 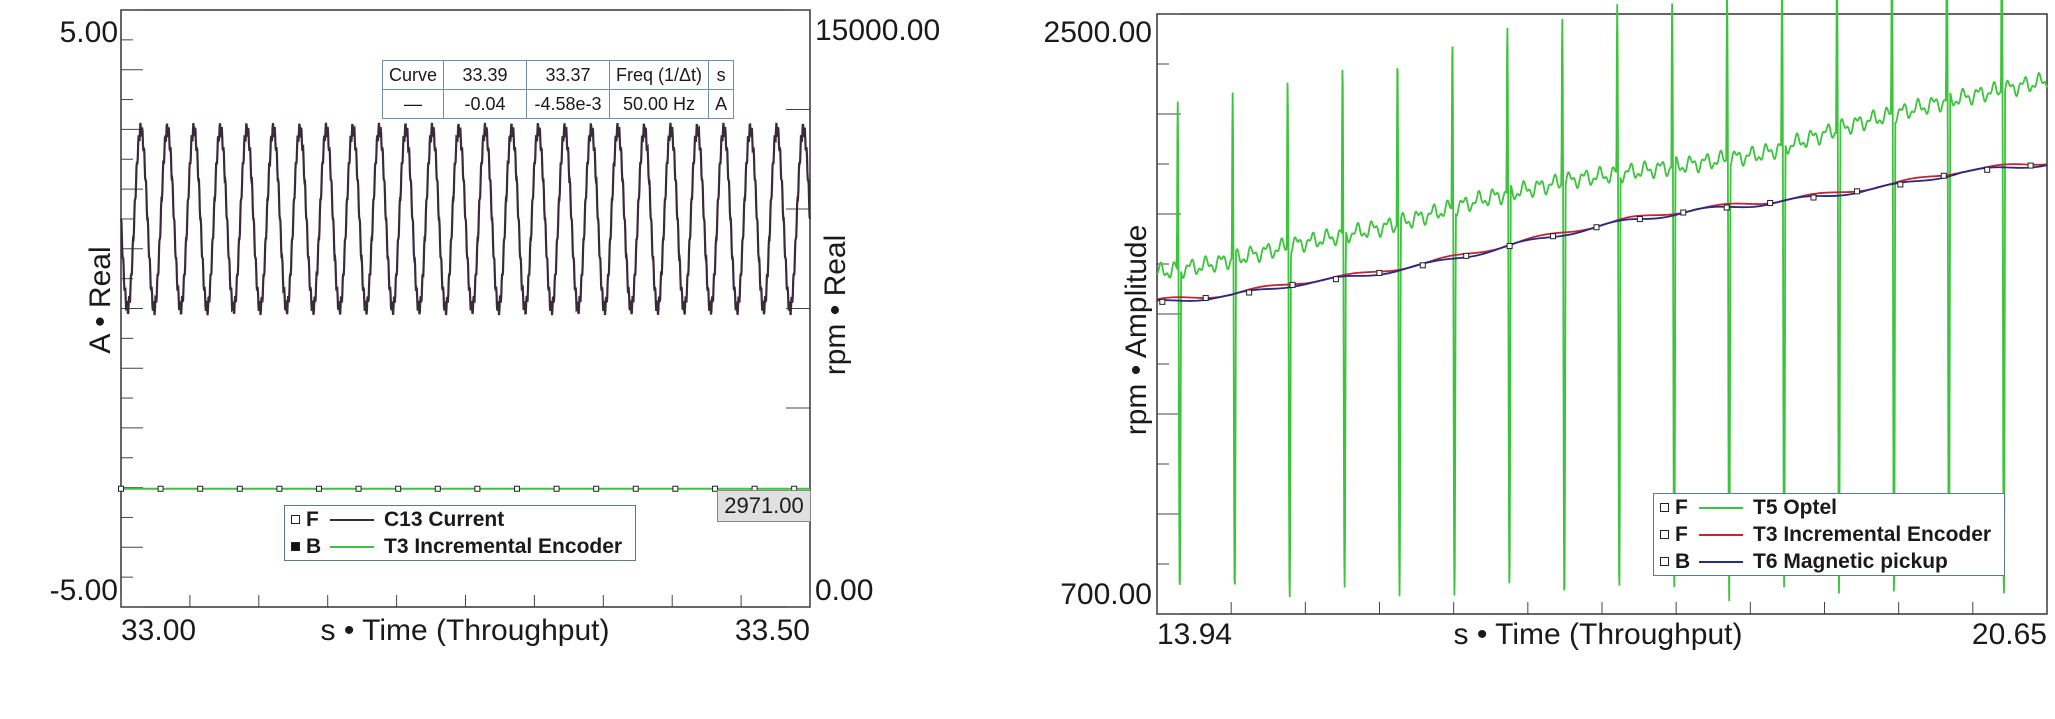 I want to click on legend-item: B T3 Incremental Encoder, so click(x=460, y=546).